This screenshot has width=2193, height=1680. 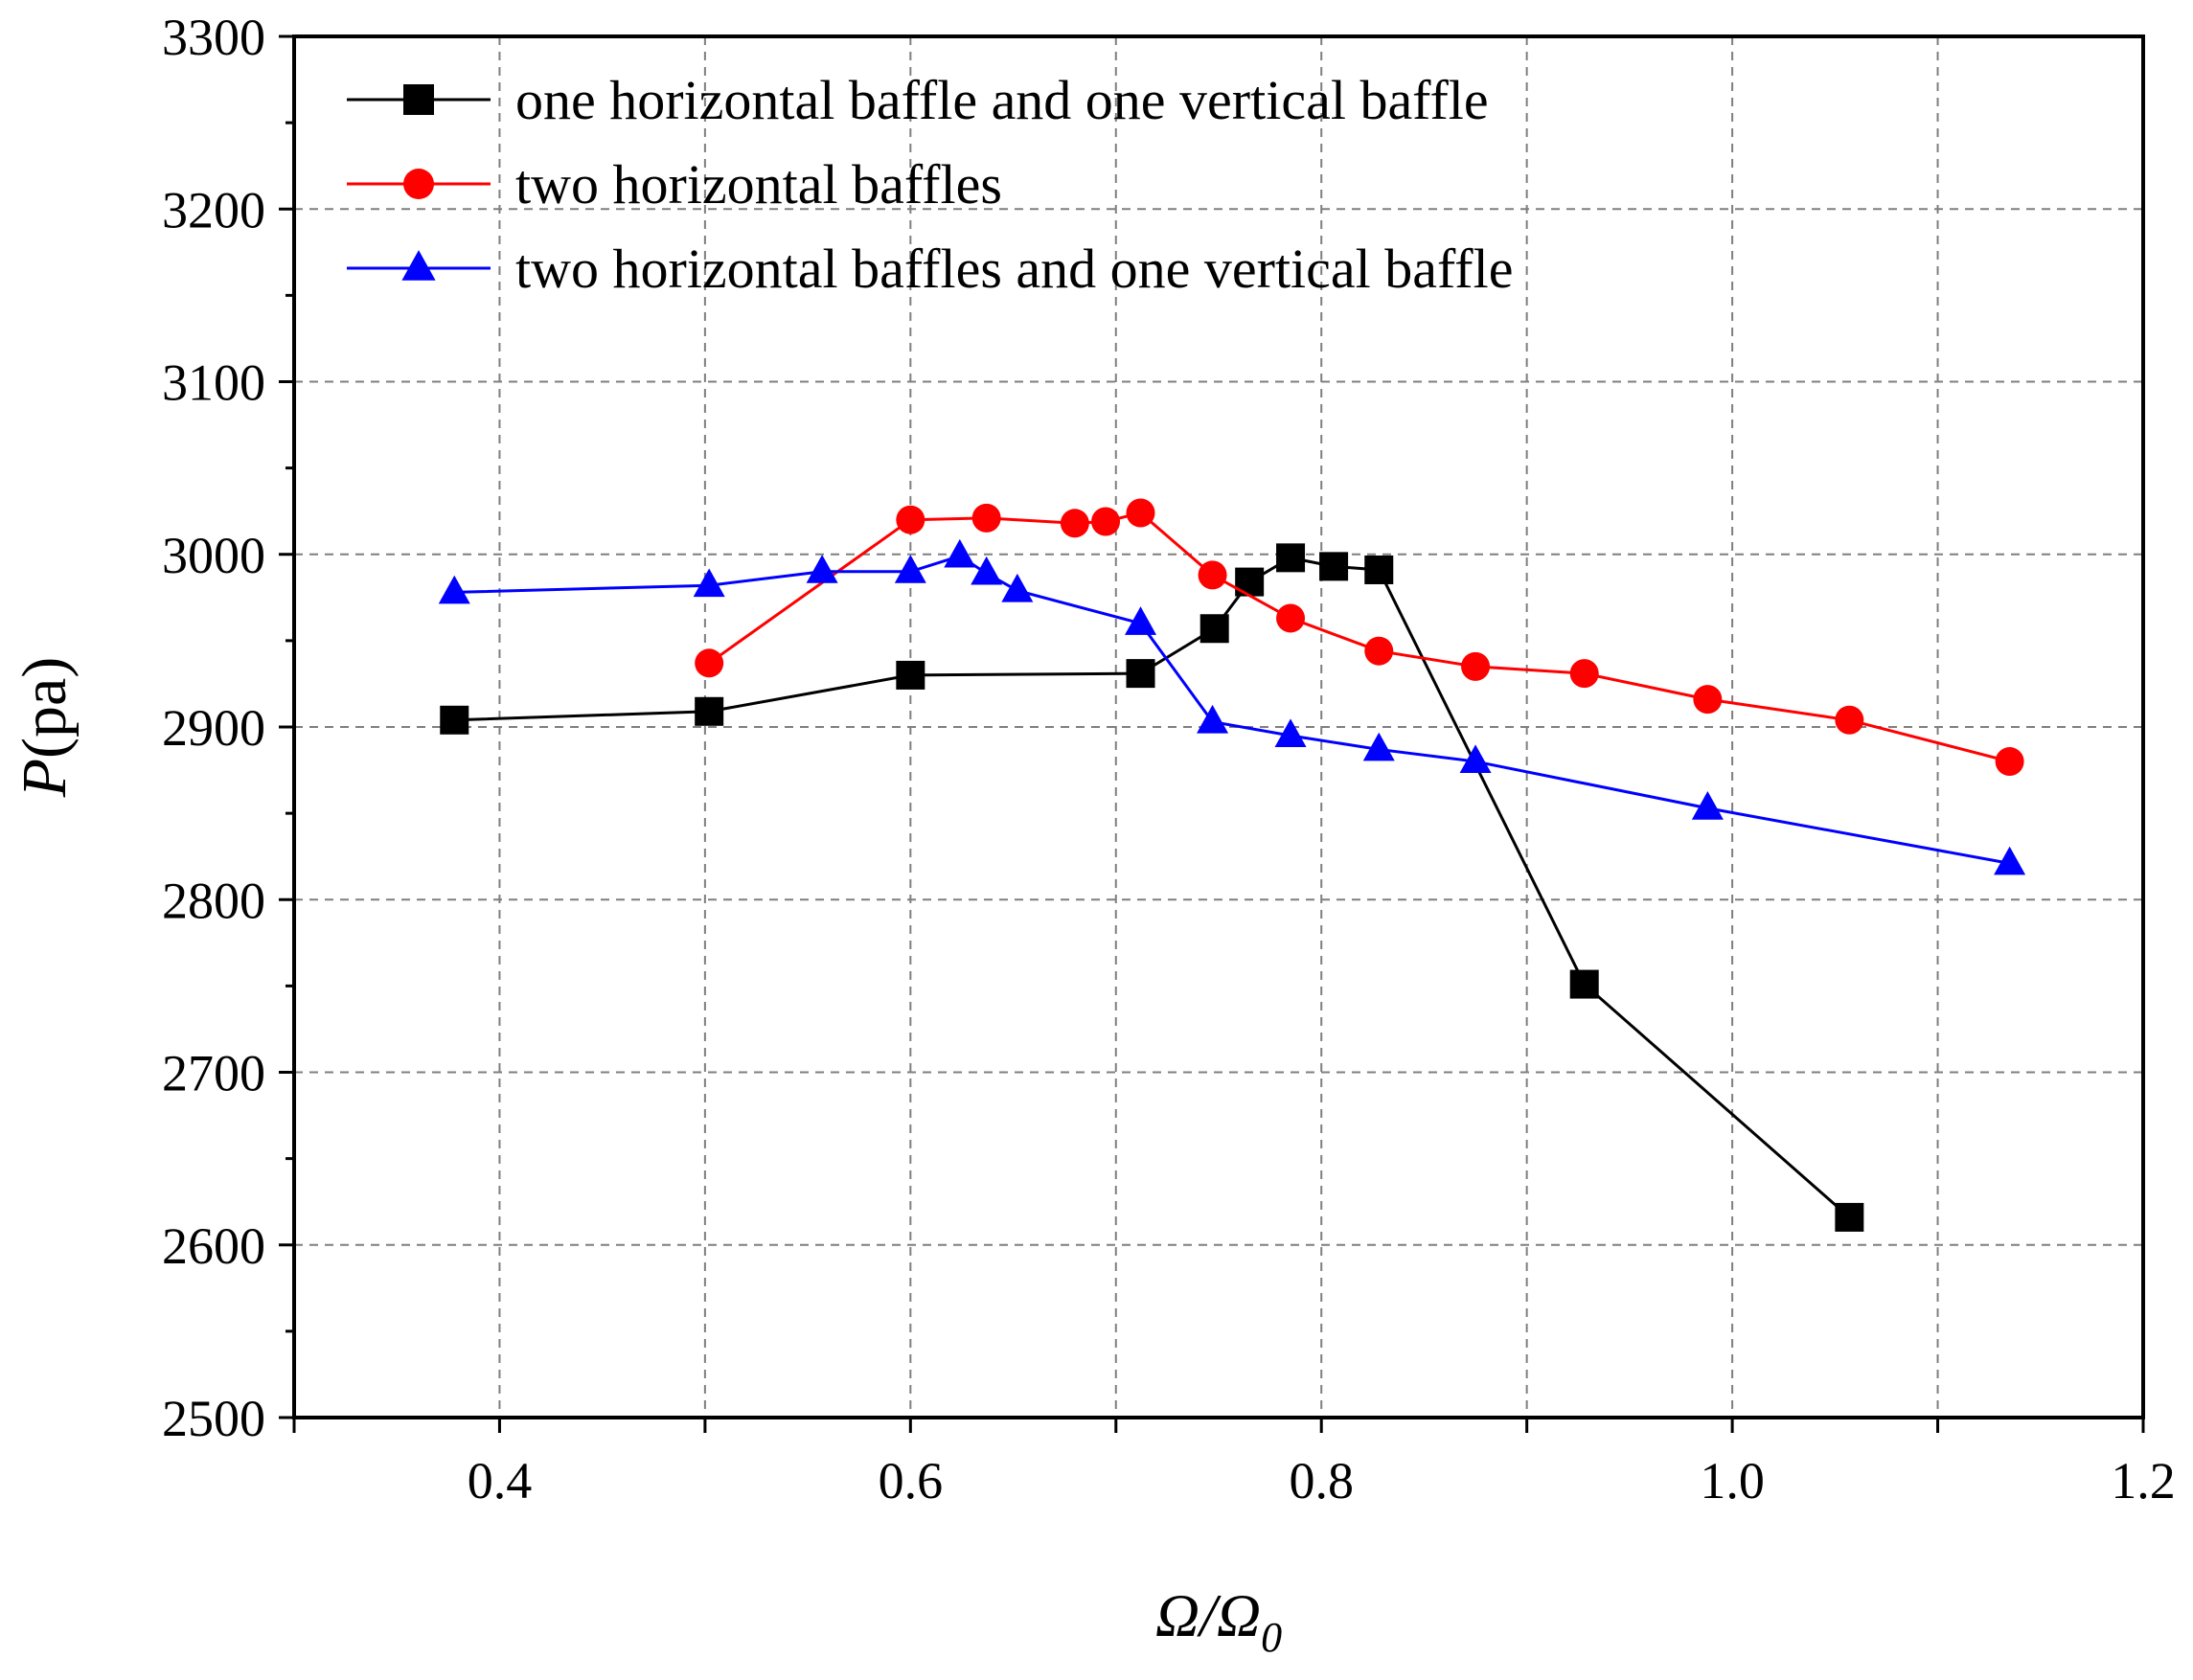 I want to click on x-tick-label: 1.2, so click(x=2143, y=1481).